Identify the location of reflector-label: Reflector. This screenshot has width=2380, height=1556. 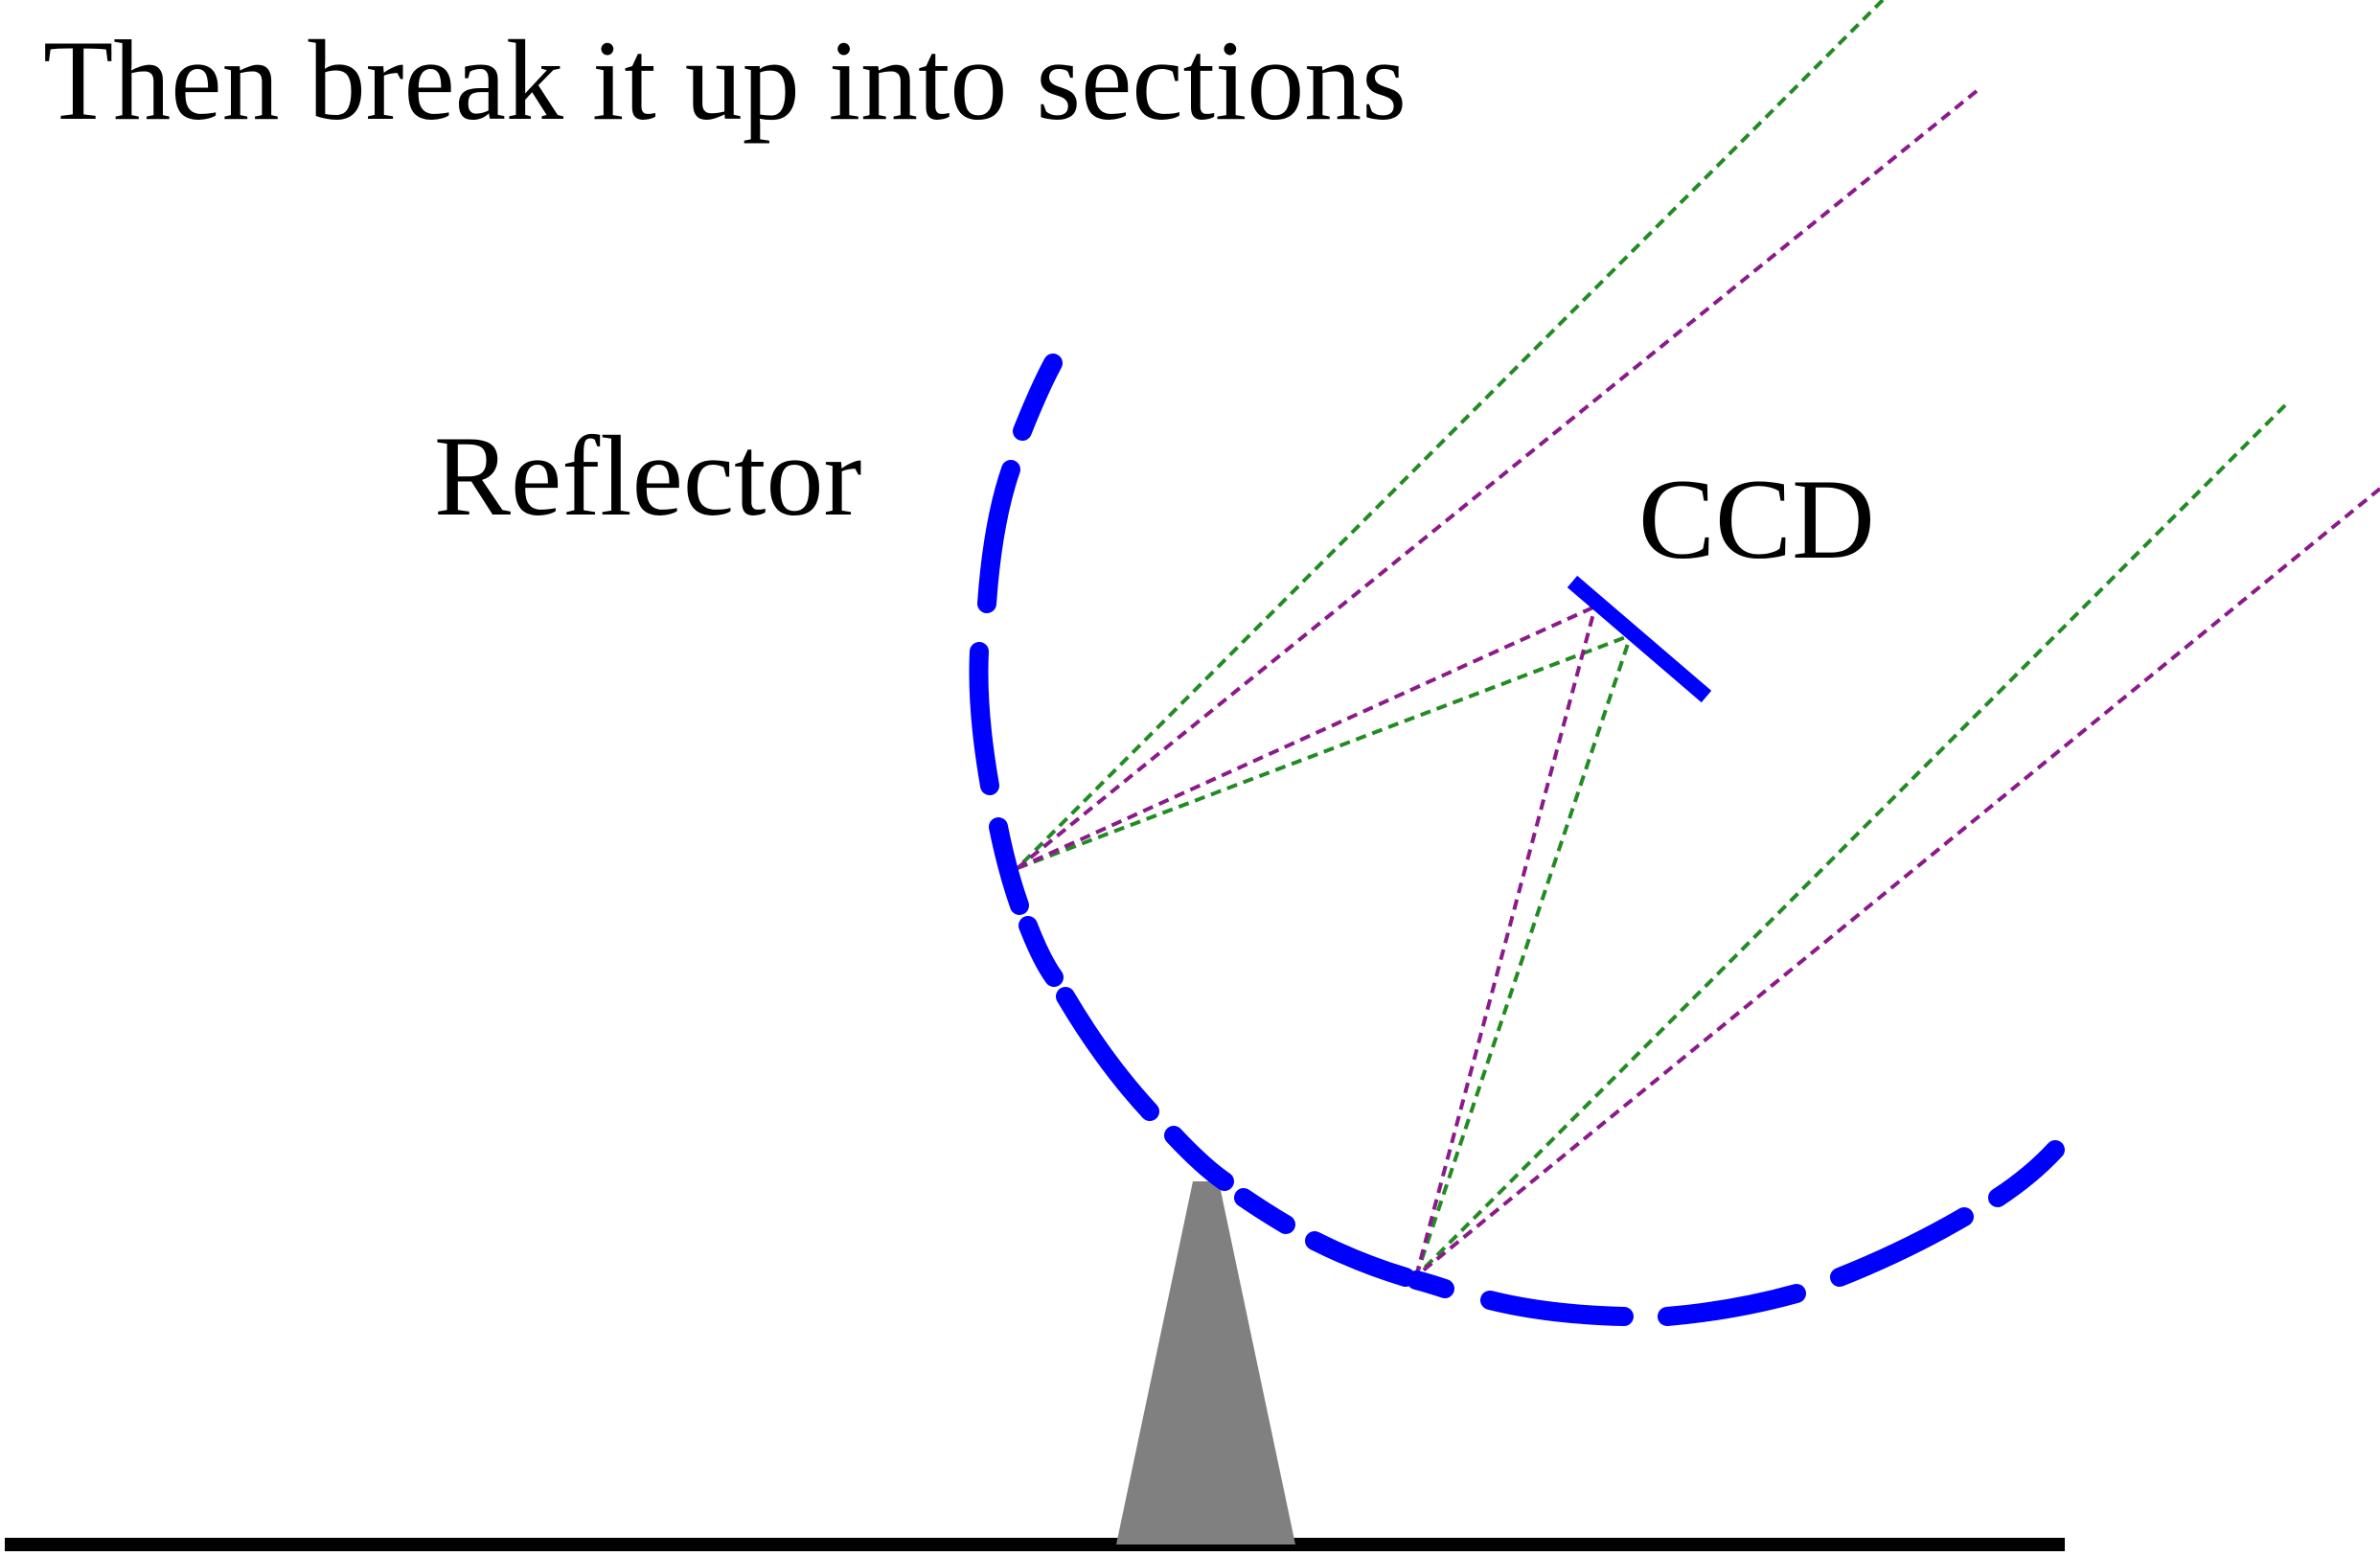
(648, 476).